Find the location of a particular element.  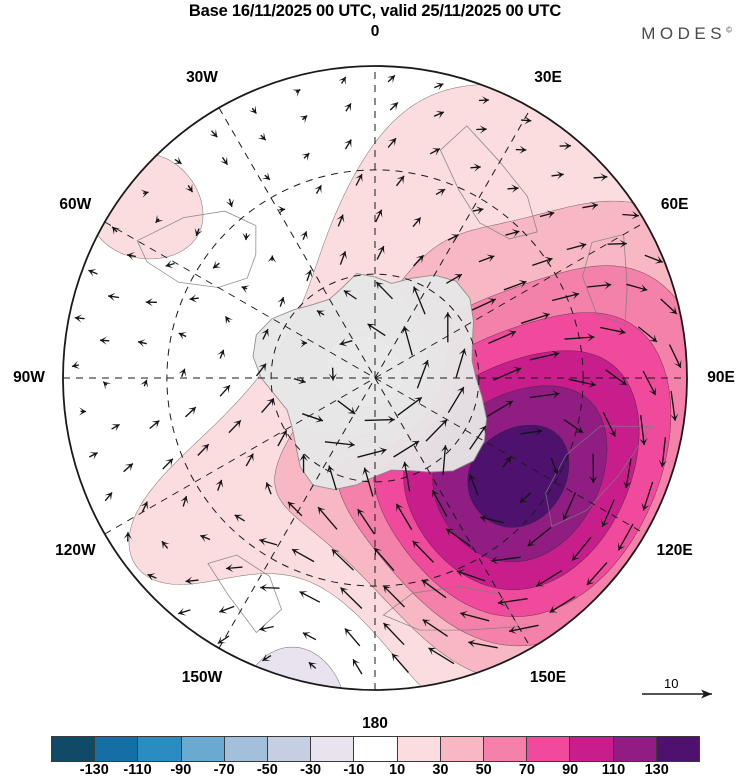

modes-logo: MODES© is located at coordinates (686, 34).